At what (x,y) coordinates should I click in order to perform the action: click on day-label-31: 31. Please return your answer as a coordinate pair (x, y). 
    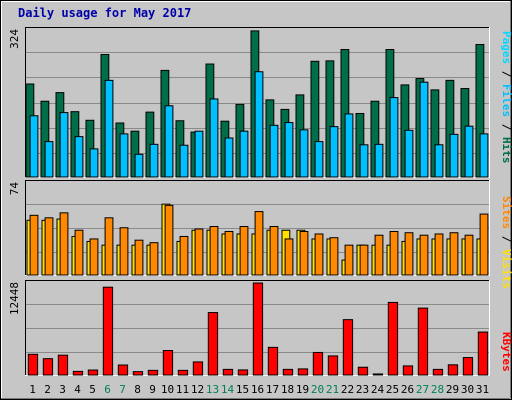
    Looking at the image, I should click on (482, 389).